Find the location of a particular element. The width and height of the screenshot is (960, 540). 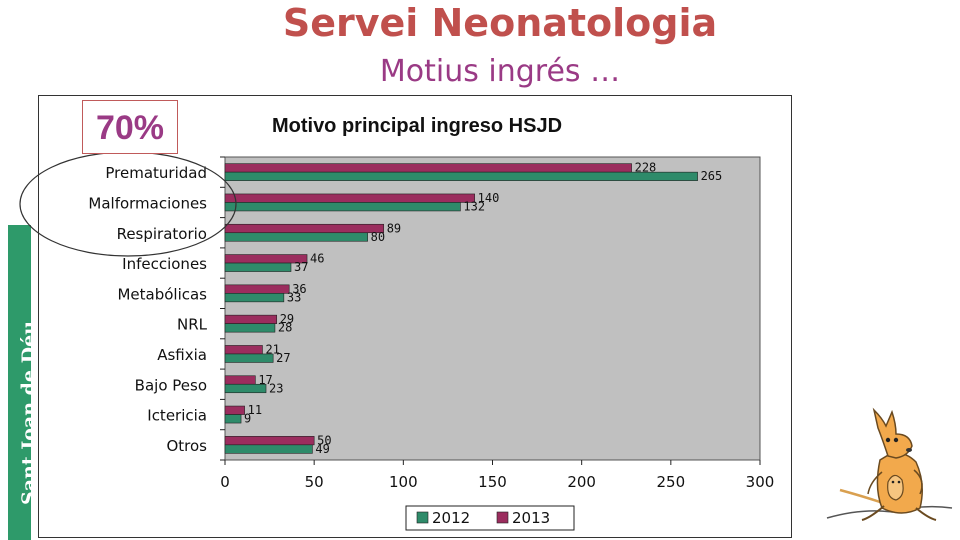

data-label: 49 is located at coordinates (322, 449).